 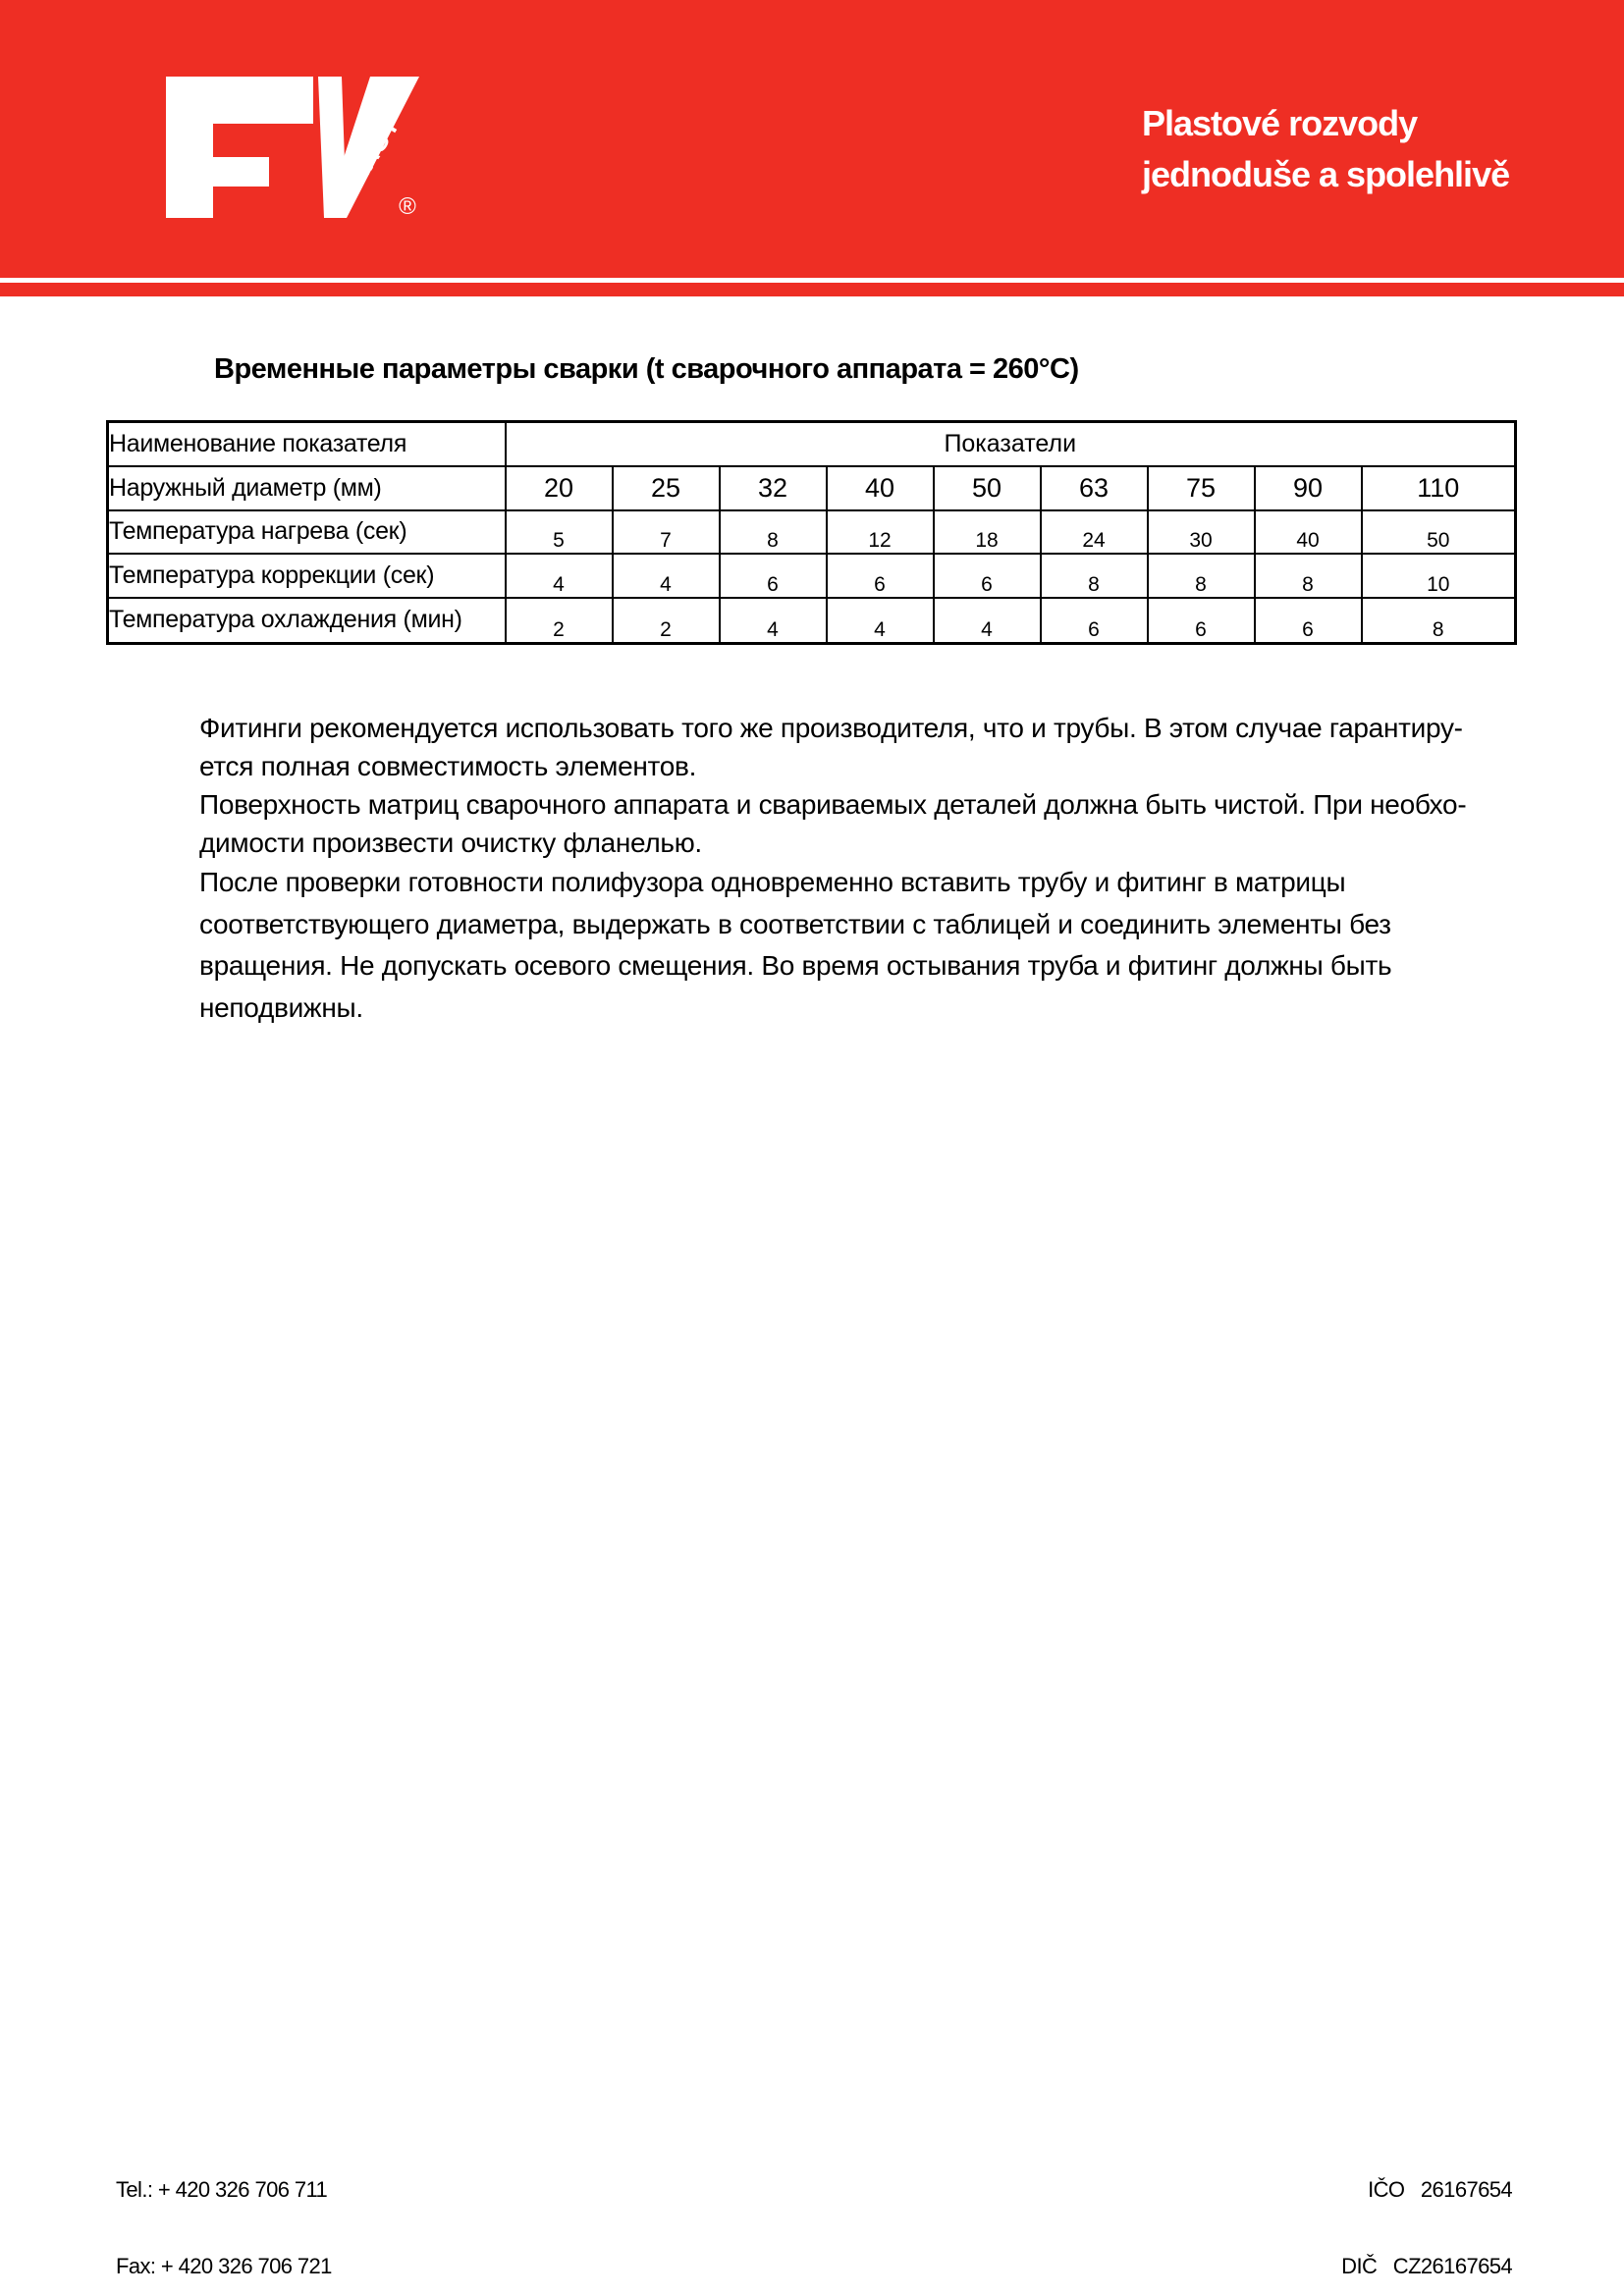 I want to click on table-row: Температура коррекции (сек) 4 4 6 6 6 8 8 8 10, so click(x=811, y=575).